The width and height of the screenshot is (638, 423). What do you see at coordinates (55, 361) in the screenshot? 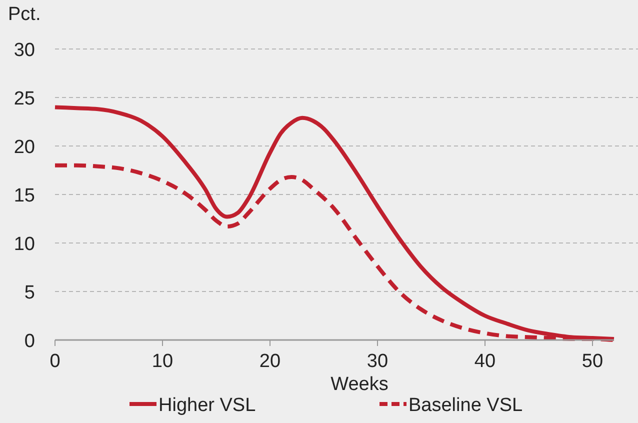
I see `x-tick-label: 0` at bounding box center [55, 361].